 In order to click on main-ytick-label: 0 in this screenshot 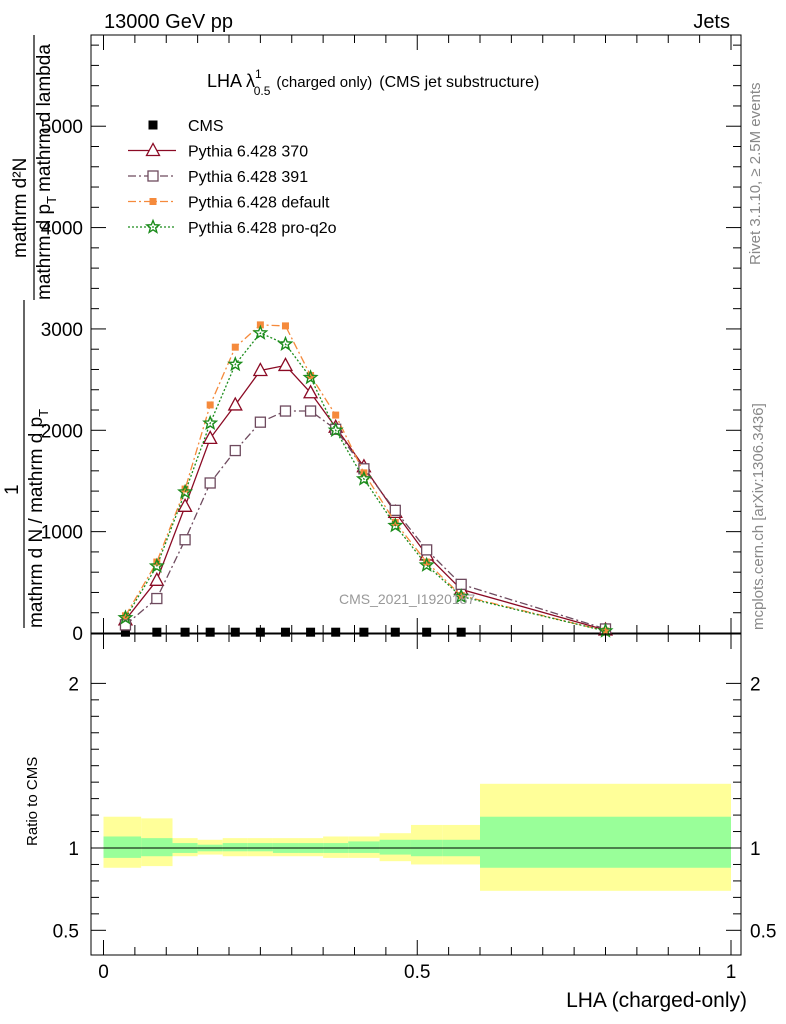, I will do `click(77, 634)`.